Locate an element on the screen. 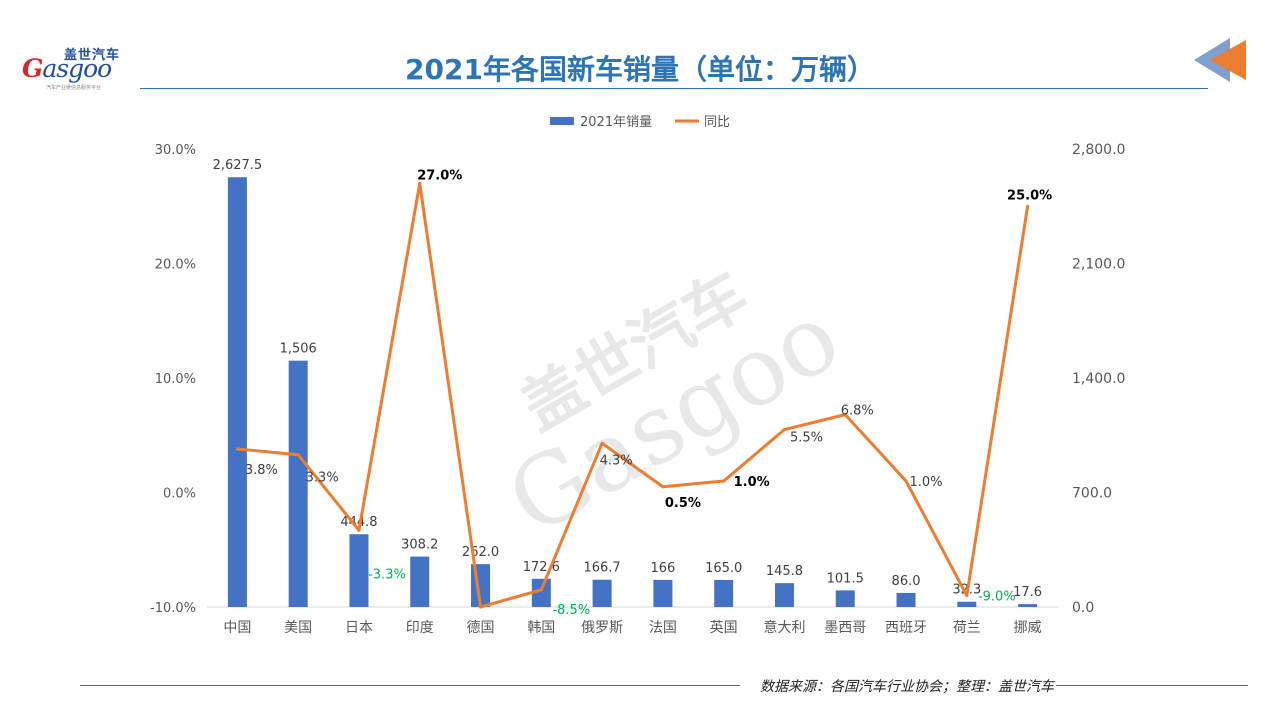 This screenshot has height=720, width=1280. yoy-data-label: 25.0% is located at coordinates (1029, 195).